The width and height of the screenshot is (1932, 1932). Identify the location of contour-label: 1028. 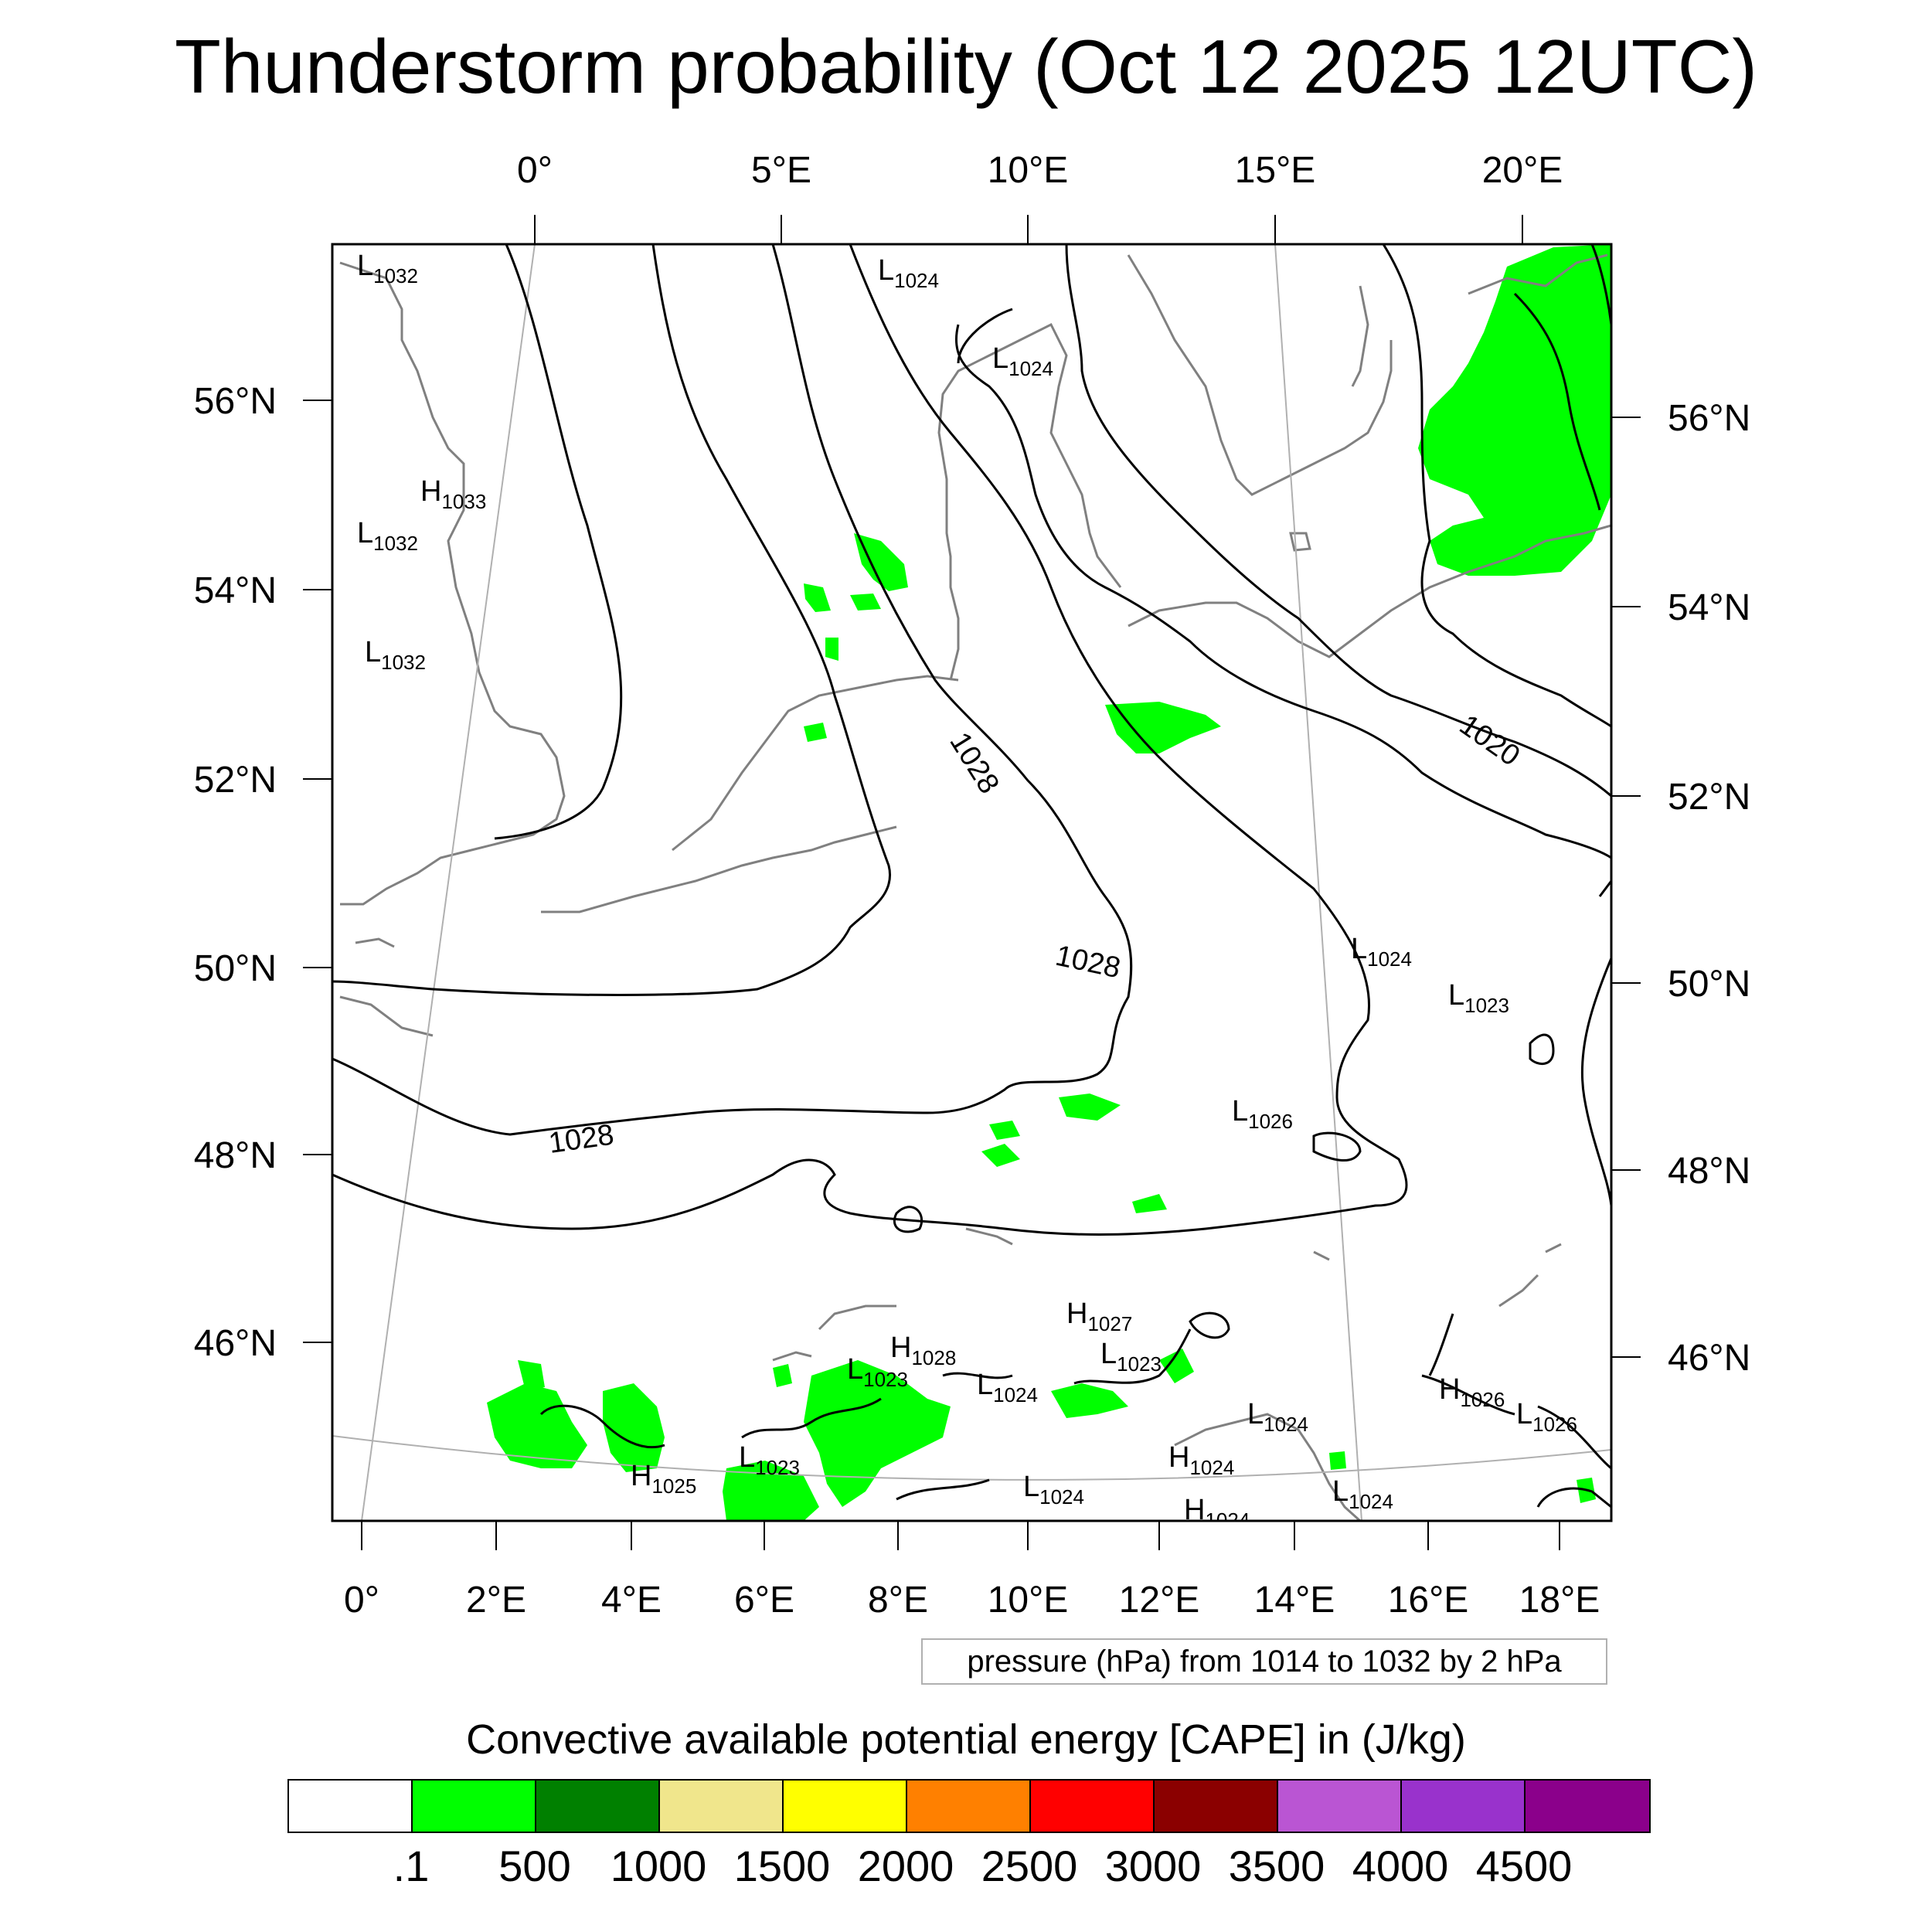
(581, 1140).